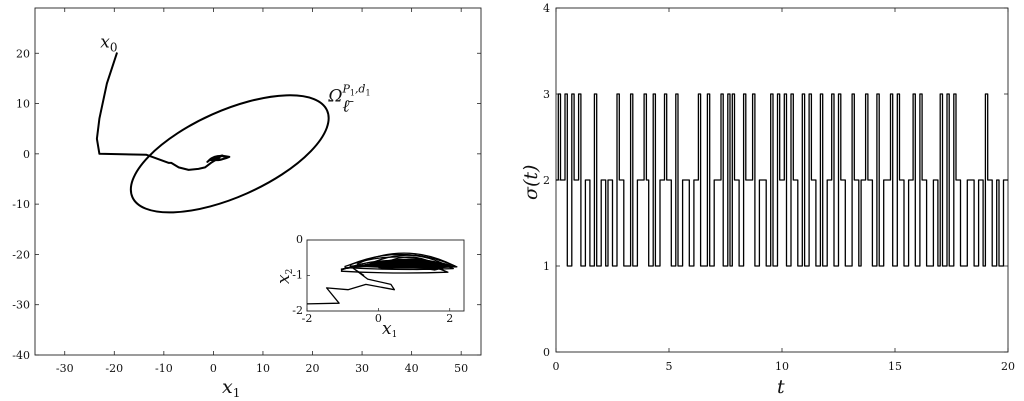  What do you see at coordinates (313, 368) in the screenshot?
I see `phase-plot-x-tick-label: 20` at bounding box center [313, 368].